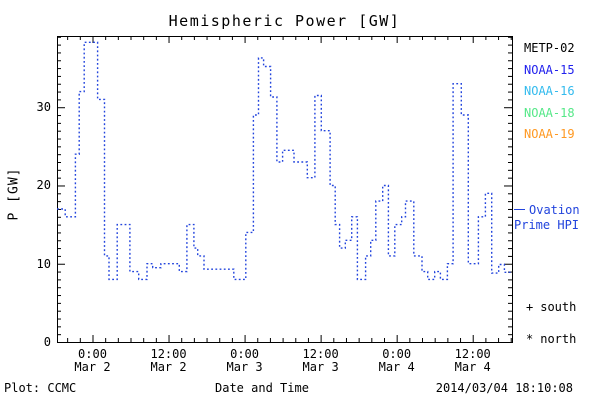 Image resolution: width=600 pixels, height=400 pixels. Describe the element at coordinates (43, 263) in the screenshot. I see `y-tick-label: 10` at that location.